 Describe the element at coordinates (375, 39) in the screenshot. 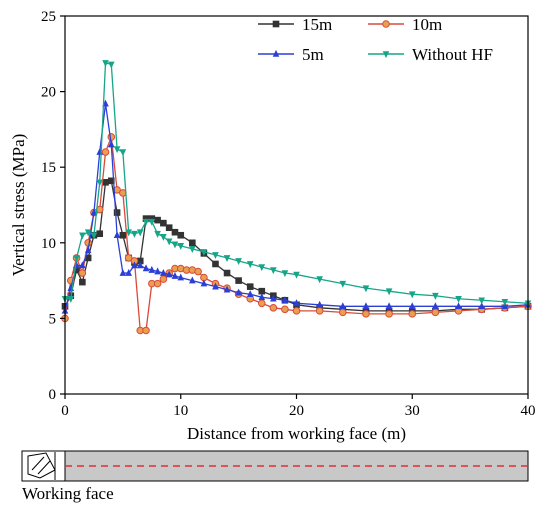

I see `legend: 15m 10m 5m Without HF` at that location.